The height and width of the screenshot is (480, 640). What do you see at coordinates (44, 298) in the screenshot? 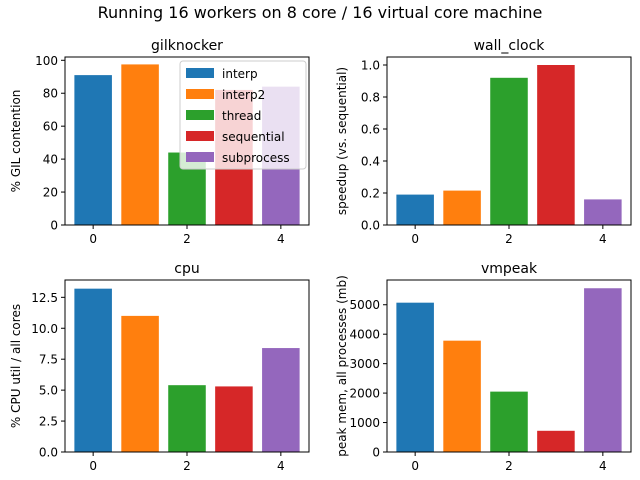
I see `y-tick-label: 12.5` at bounding box center [44, 298].